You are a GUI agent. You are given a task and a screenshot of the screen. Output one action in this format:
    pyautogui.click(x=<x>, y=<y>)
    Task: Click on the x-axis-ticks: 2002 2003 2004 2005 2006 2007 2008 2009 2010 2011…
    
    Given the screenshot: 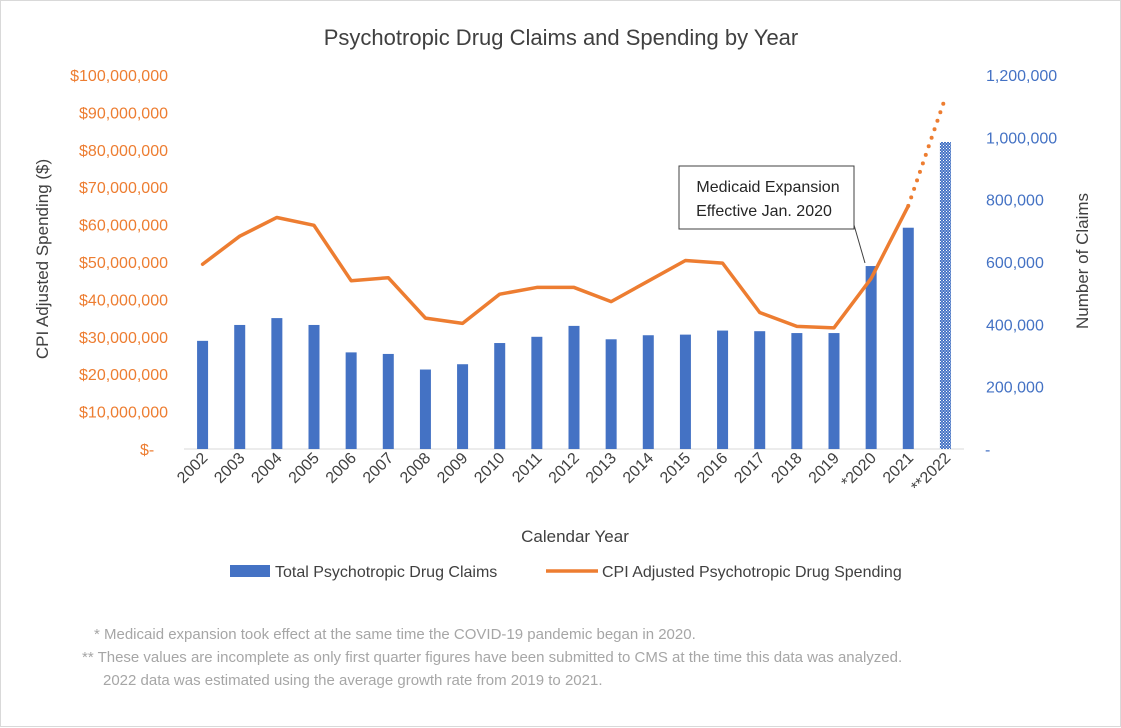 What is the action you would take?
    pyautogui.click(x=564, y=473)
    